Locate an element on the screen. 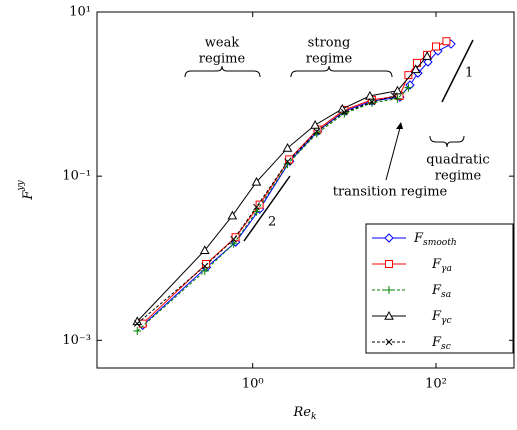 The height and width of the screenshot is (430, 517). annotation: weak is located at coordinates (222, 43).